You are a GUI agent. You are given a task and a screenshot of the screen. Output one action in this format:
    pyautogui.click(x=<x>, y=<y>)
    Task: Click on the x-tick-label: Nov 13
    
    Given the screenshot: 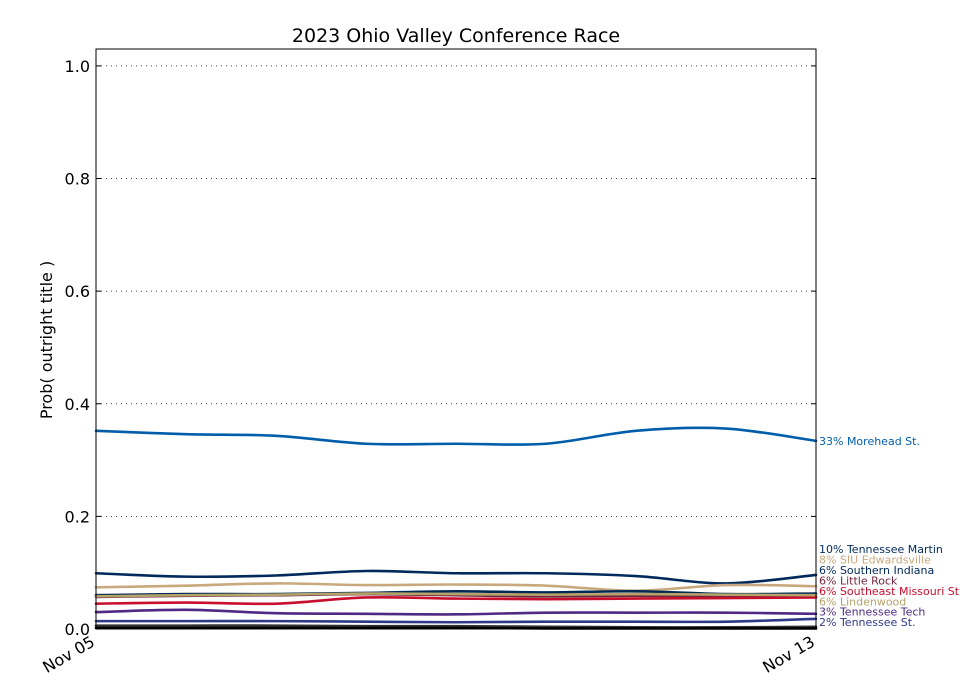 What is the action you would take?
    pyautogui.click(x=788, y=654)
    